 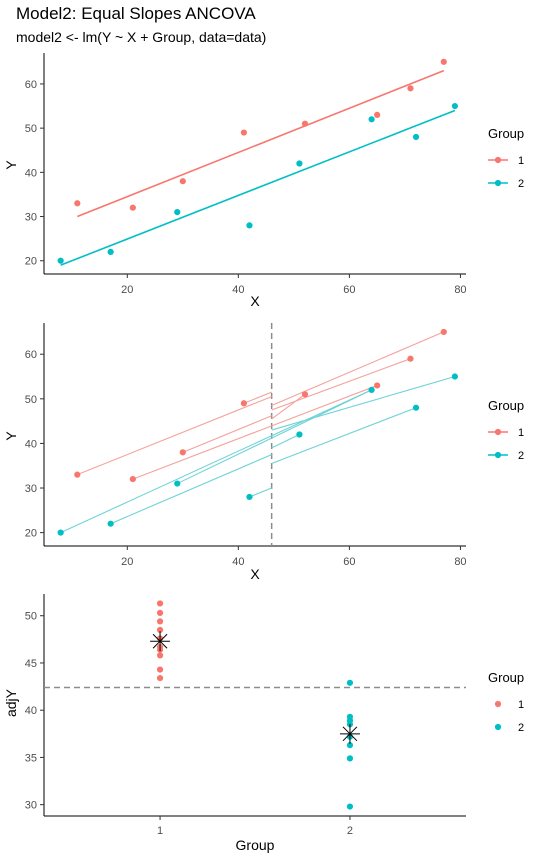 I want to click on figure-subtitle: model2 <- lm(Y ~ X + Group, data=data), so click(x=141, y=37).